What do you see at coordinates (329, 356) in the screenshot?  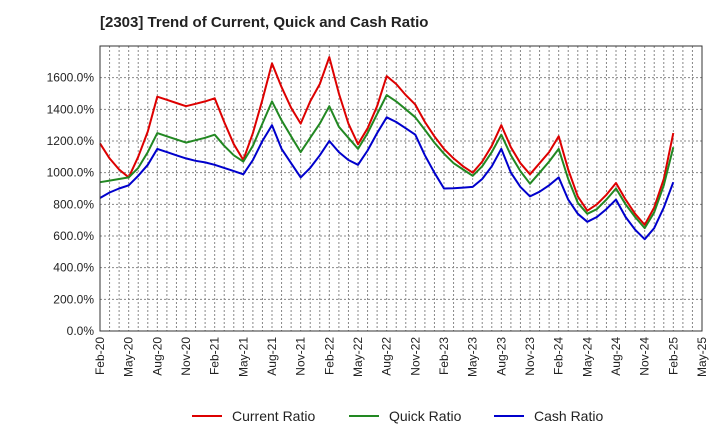 I see `x-tick-label: Feb-22` at bounding box center [329, 356].